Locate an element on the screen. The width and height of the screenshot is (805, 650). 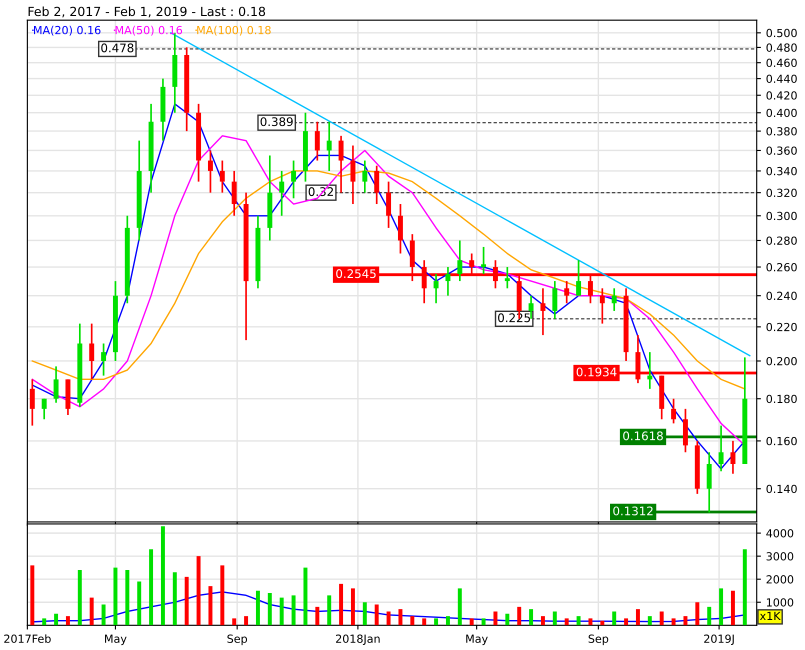
y-tick-label: 0.480 is located at coordinates (781, 47).